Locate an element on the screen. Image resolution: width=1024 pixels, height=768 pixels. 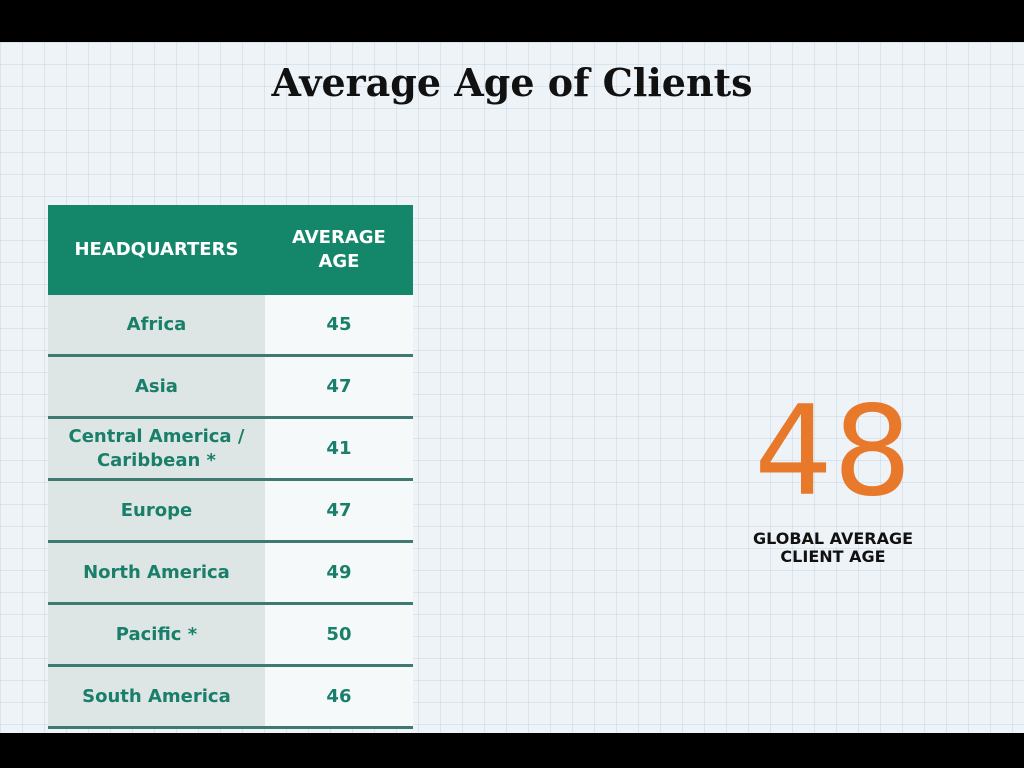
region-cell: Pacific * is located at coordinates (156, 635).